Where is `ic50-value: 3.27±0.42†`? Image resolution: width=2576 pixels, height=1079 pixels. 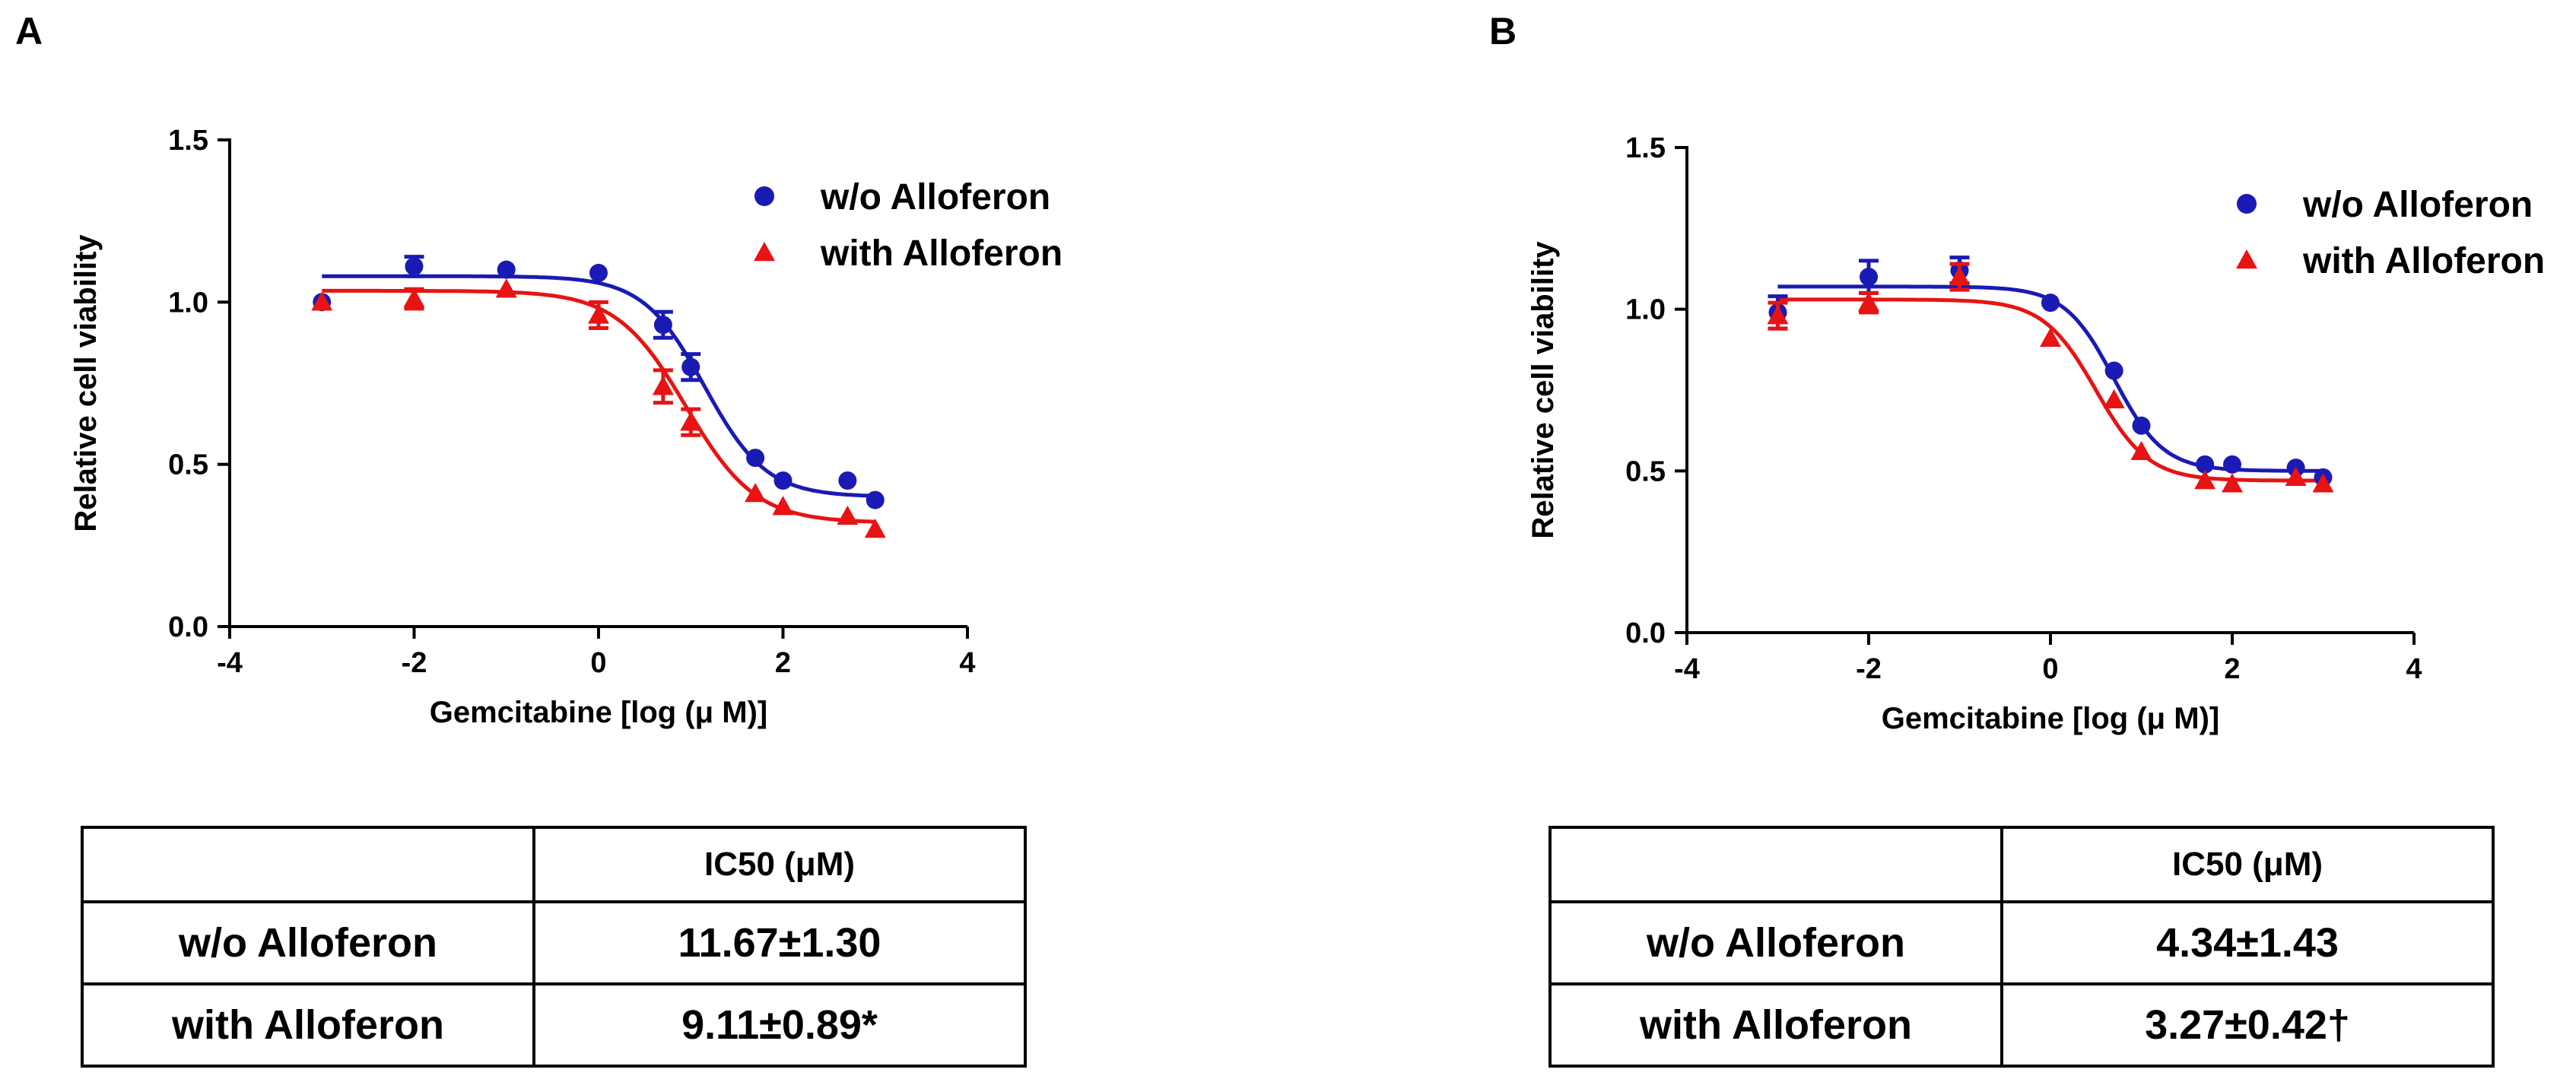
ic50-value: 3.27±0.42† is located at coordinates (2247, 1025).